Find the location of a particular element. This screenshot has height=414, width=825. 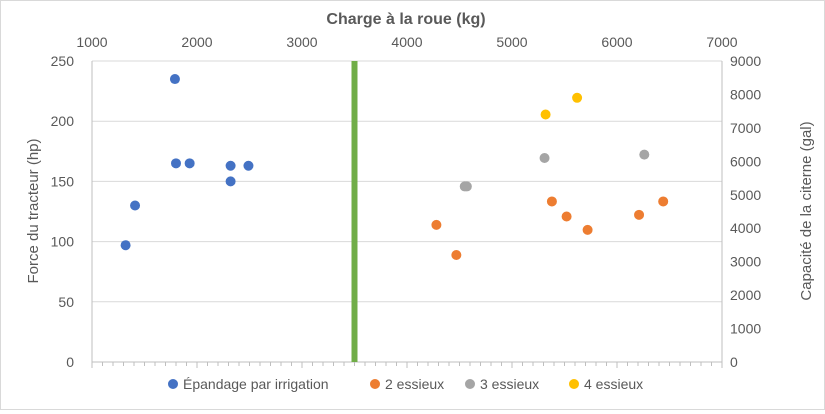

x-tick-label: 1000 is located at coordinates (91, 42).